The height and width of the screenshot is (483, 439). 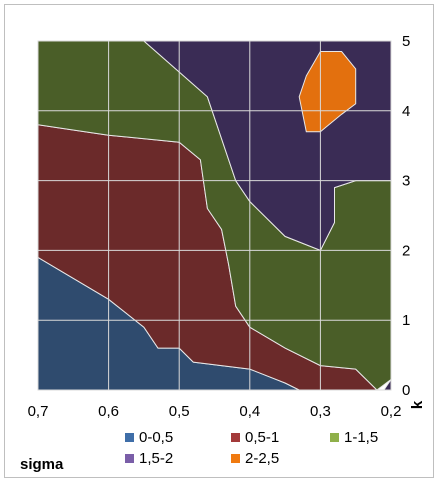 What do you see at coordinates (156, 437) in the screenshot?
I see `legend-label: 0-0,5` at bounding box center [156, 437].